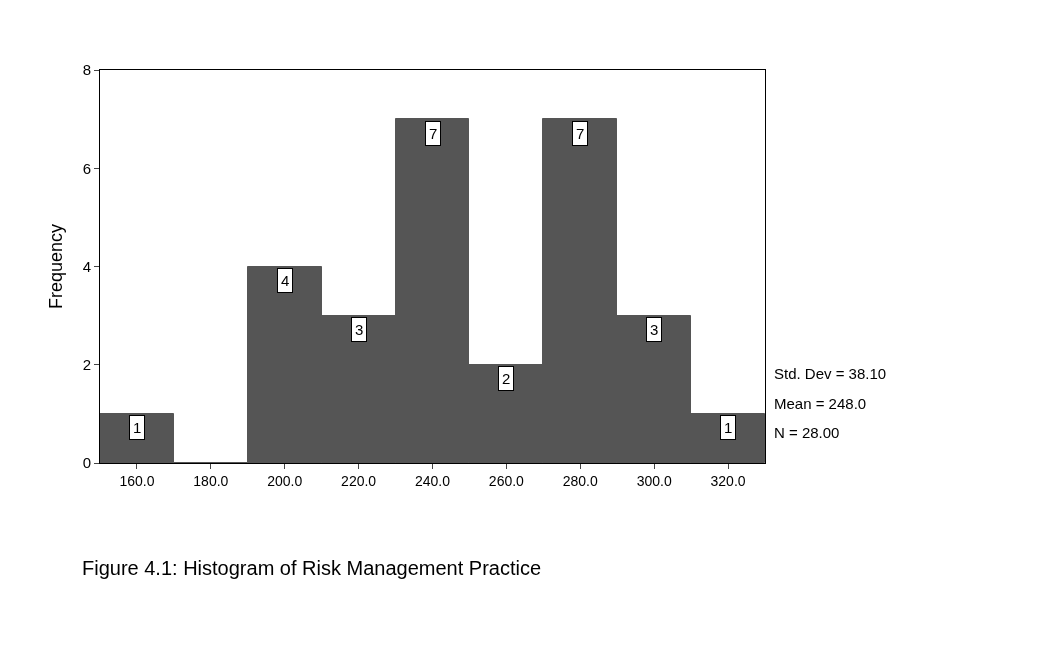 The width and height of the screenshot is (1045, 648). What do you see at coordinates (137, 480) in the screenshot?
I see `x-tick-label: 160.0` at bounding box center [137, 480].